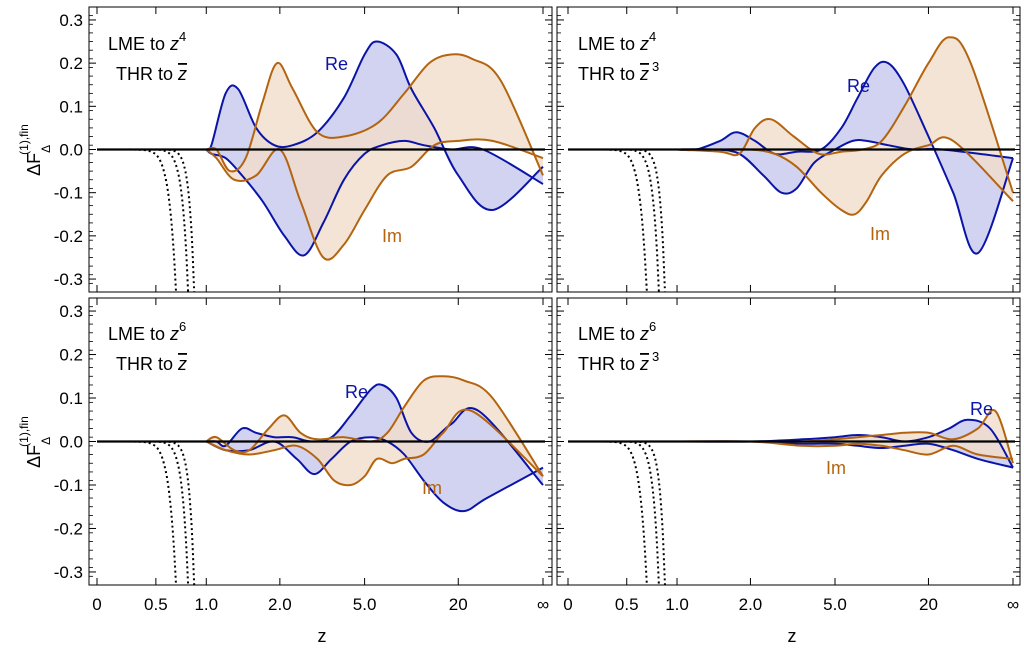 The width and height of the screenshot is (1024, 648). I want to click on x-axis-title-right: z, so click(792, 636).